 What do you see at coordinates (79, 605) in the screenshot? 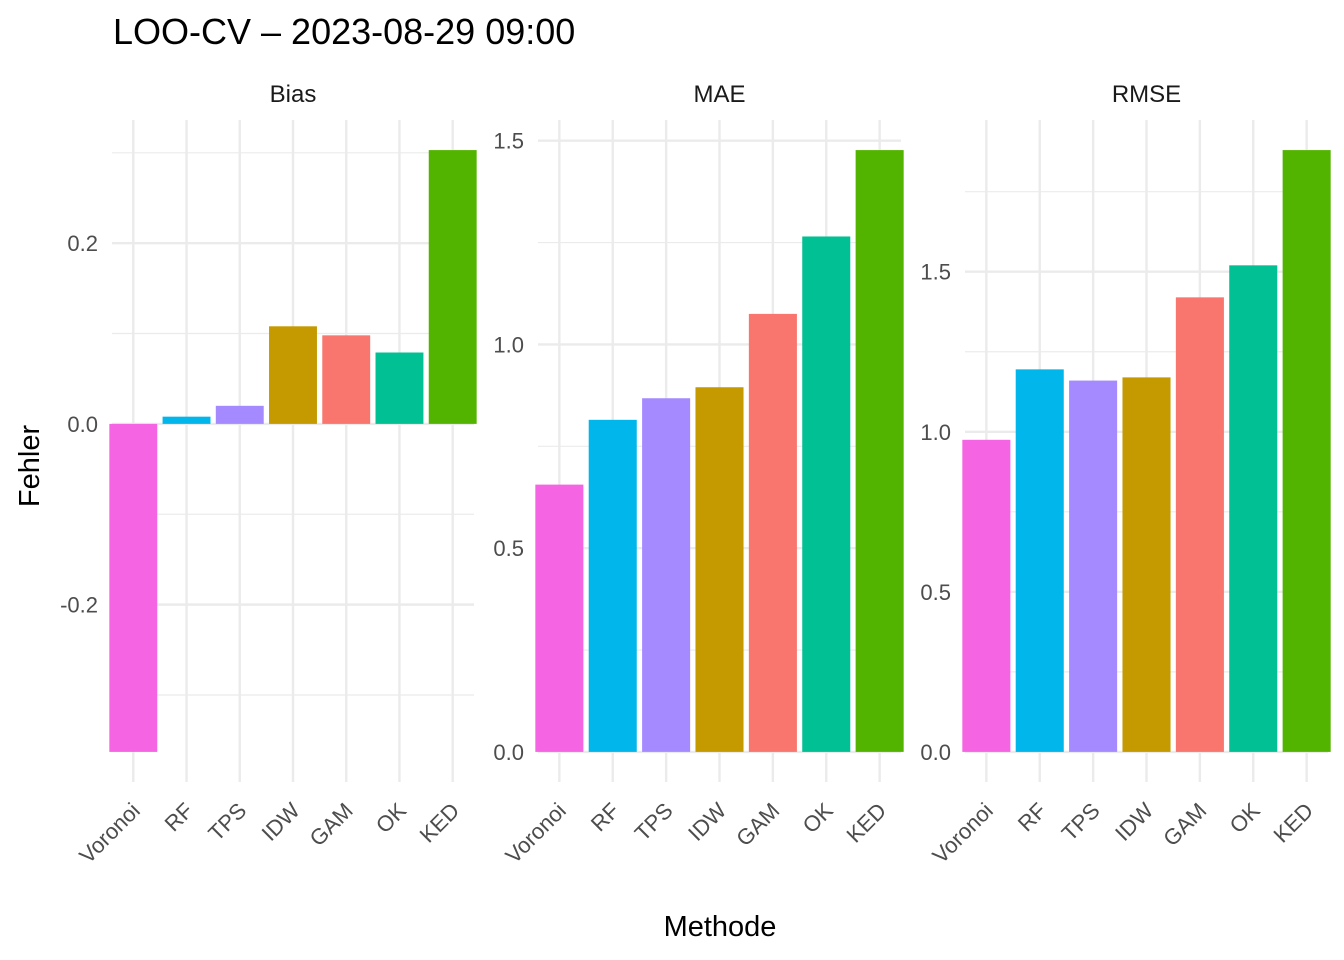
I see `y-tick-label: -0.2` at bounding box center [79, 605].